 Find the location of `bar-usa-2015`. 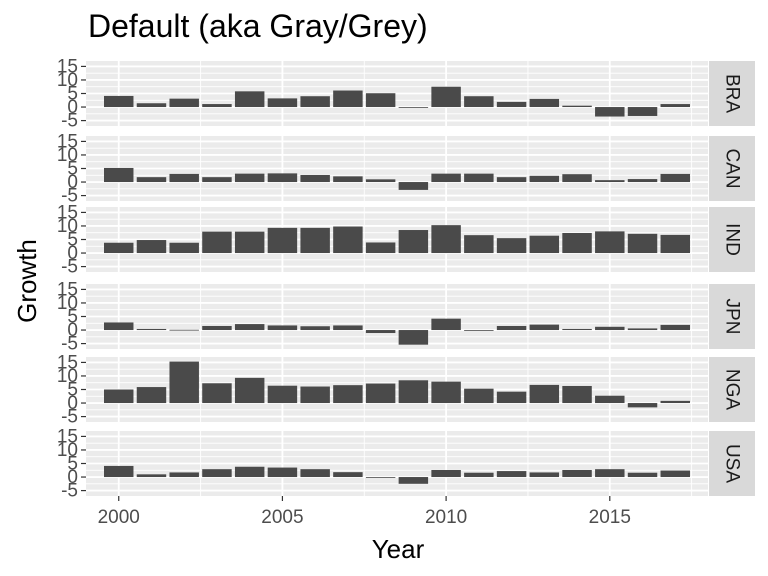

bar-usa-2015 is located at coordinates (610, 473).